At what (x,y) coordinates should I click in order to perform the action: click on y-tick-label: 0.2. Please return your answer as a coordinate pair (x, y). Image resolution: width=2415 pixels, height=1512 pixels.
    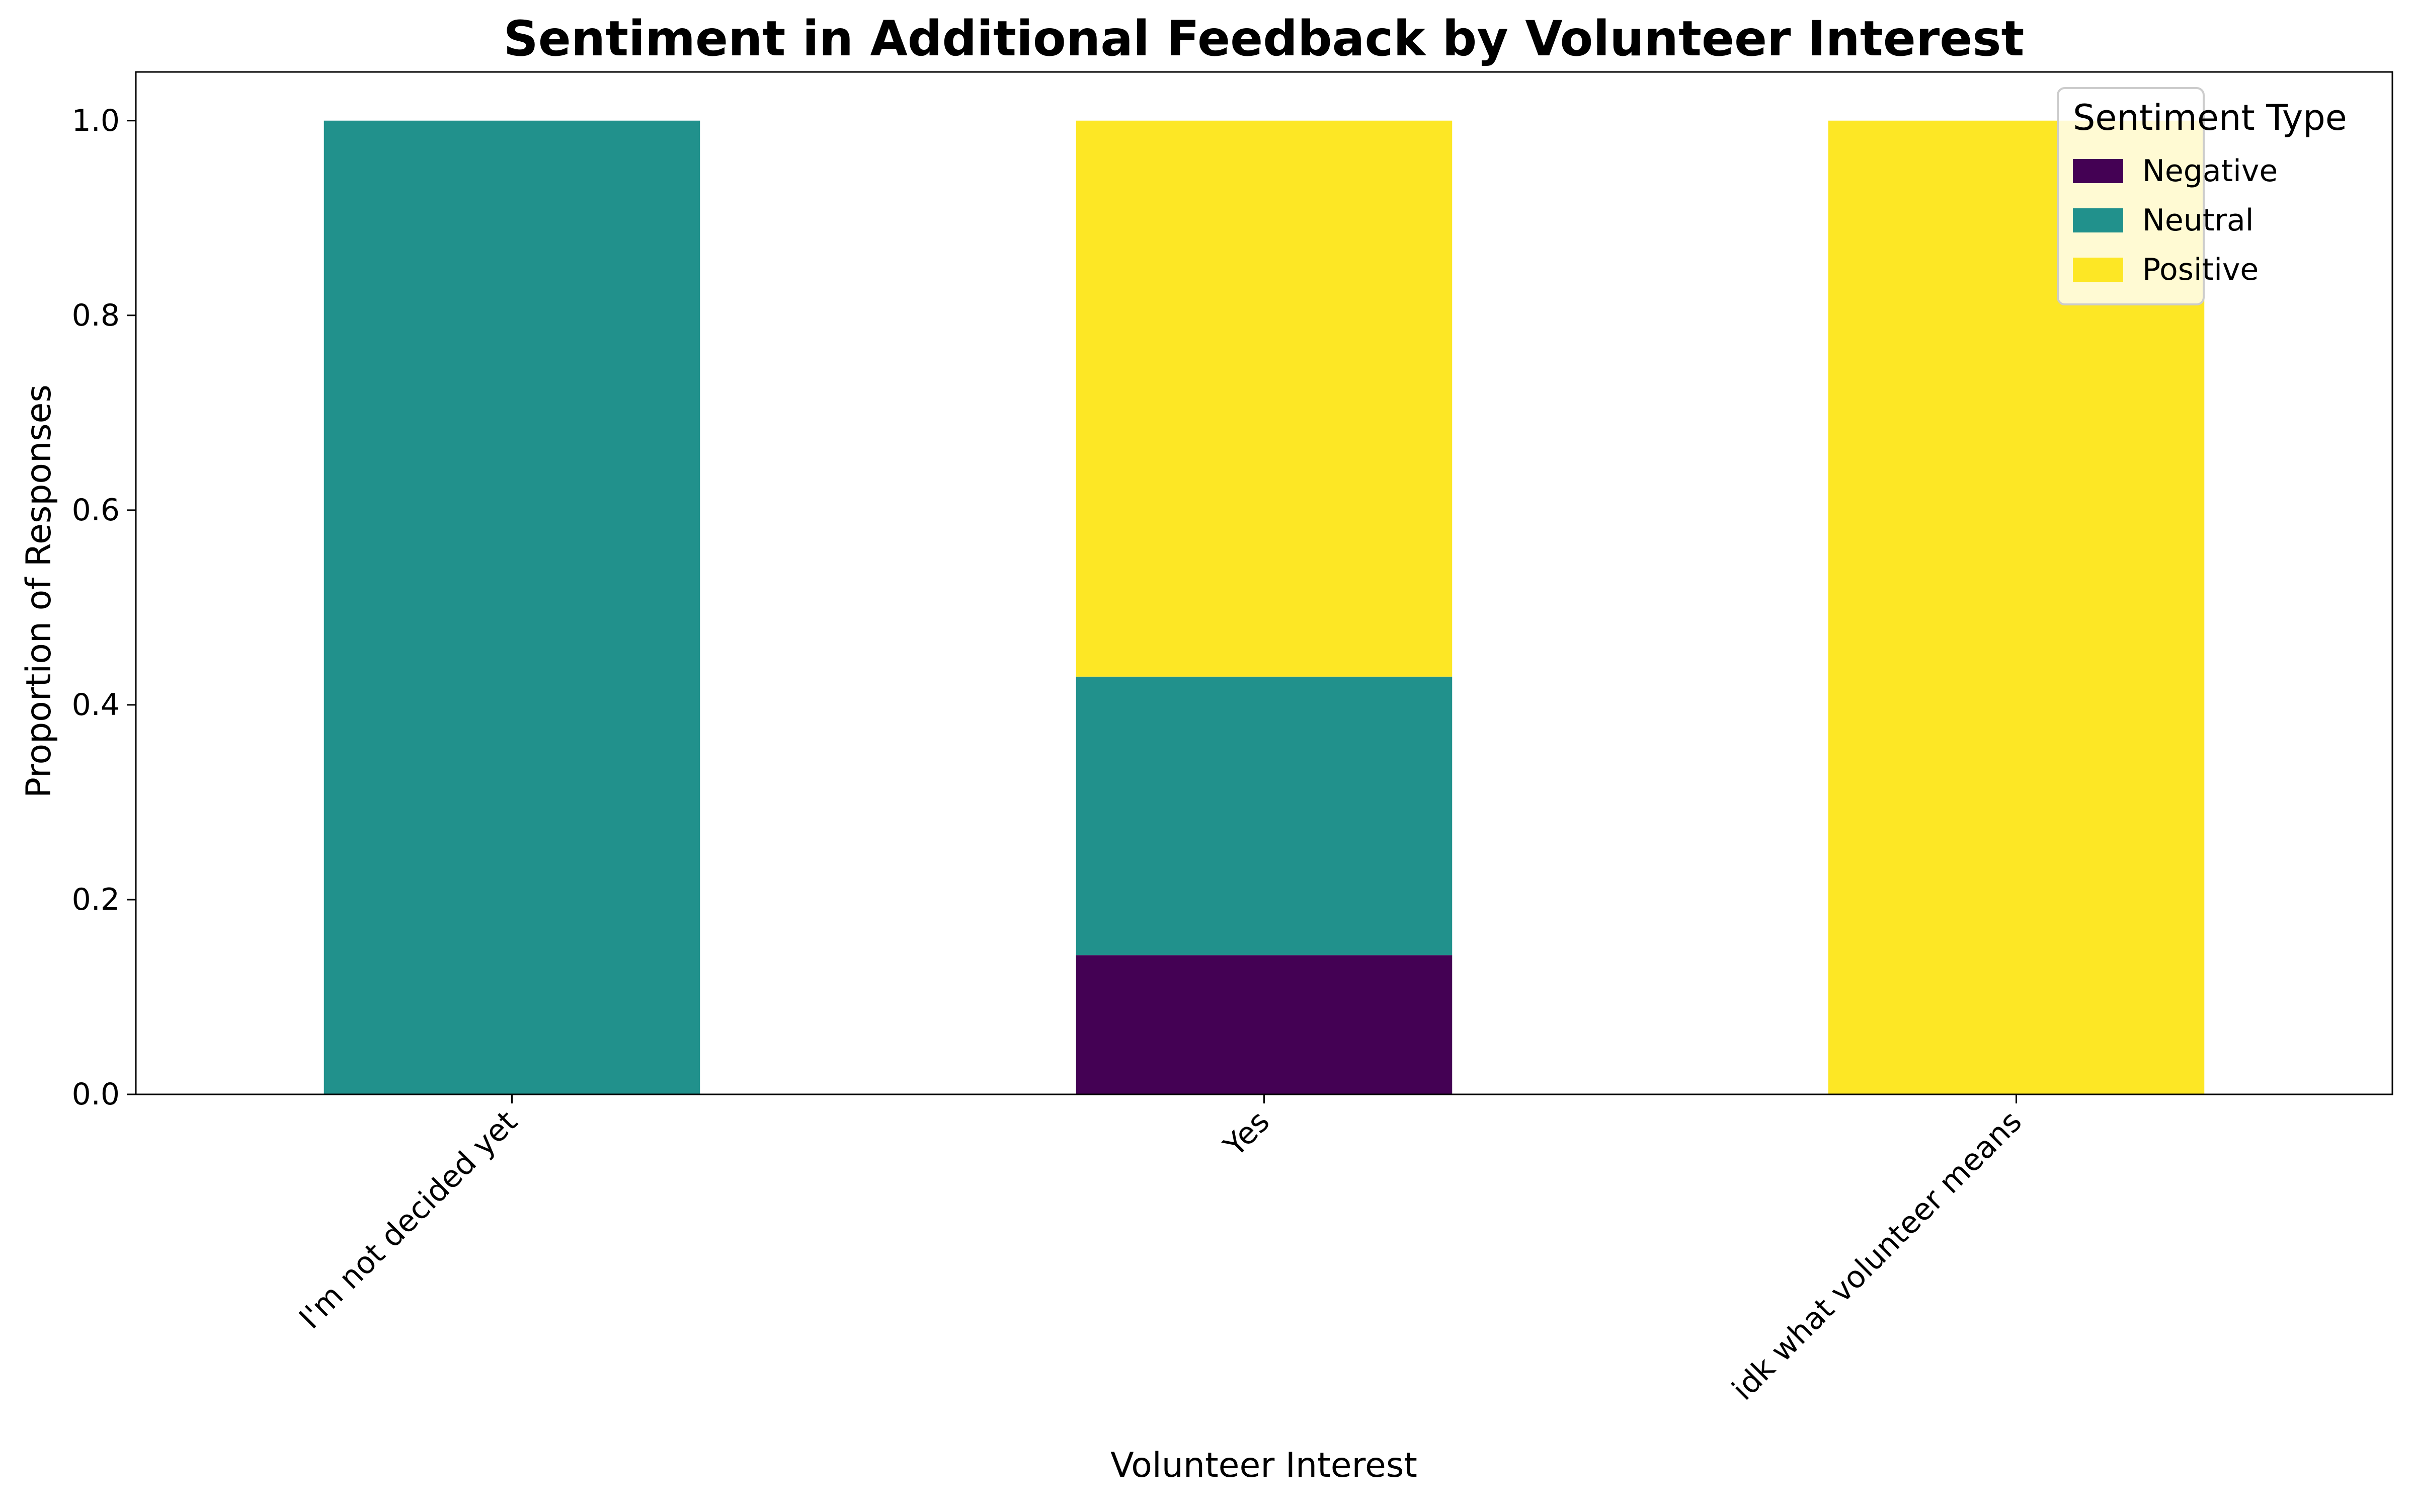
    Looking at the image, I should click on (96, 899).